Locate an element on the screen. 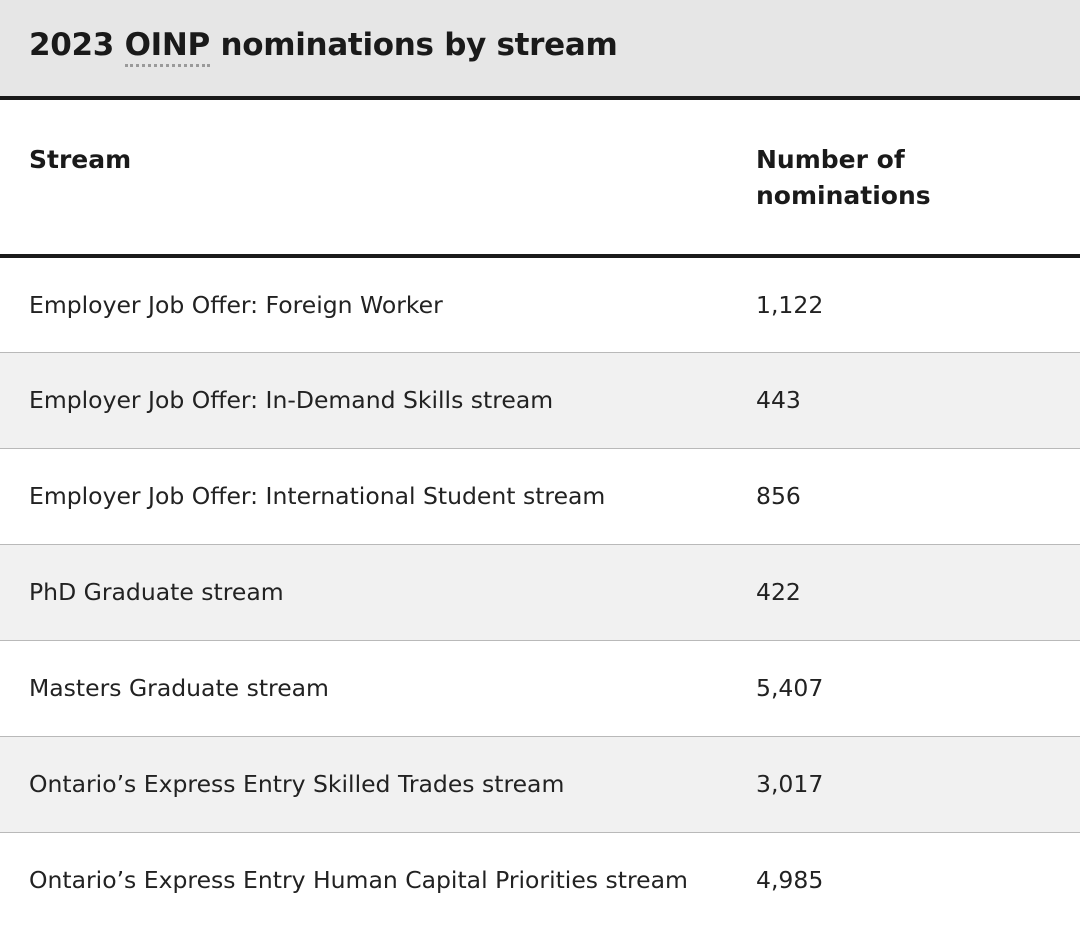 The width and height of the screenshot is (1080, 927). stream-cell: PhD Graduate stream is located at coordinates (363, 592).